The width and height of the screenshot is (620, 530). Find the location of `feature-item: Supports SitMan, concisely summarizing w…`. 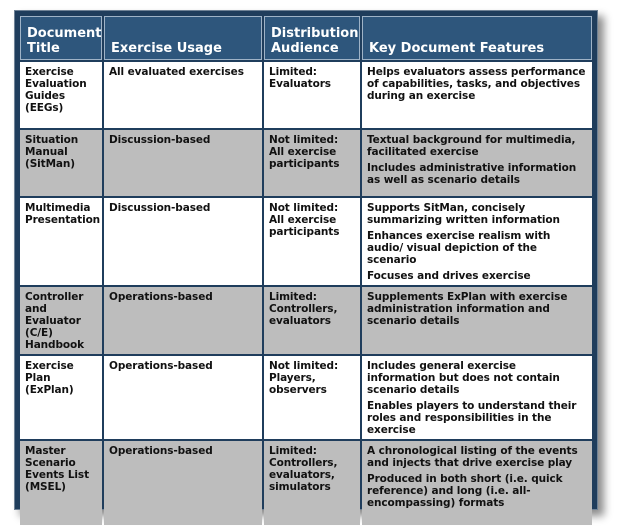

feature-item: Supports SitMan, concisely summarizing w… is located at coordinates (463, 214).